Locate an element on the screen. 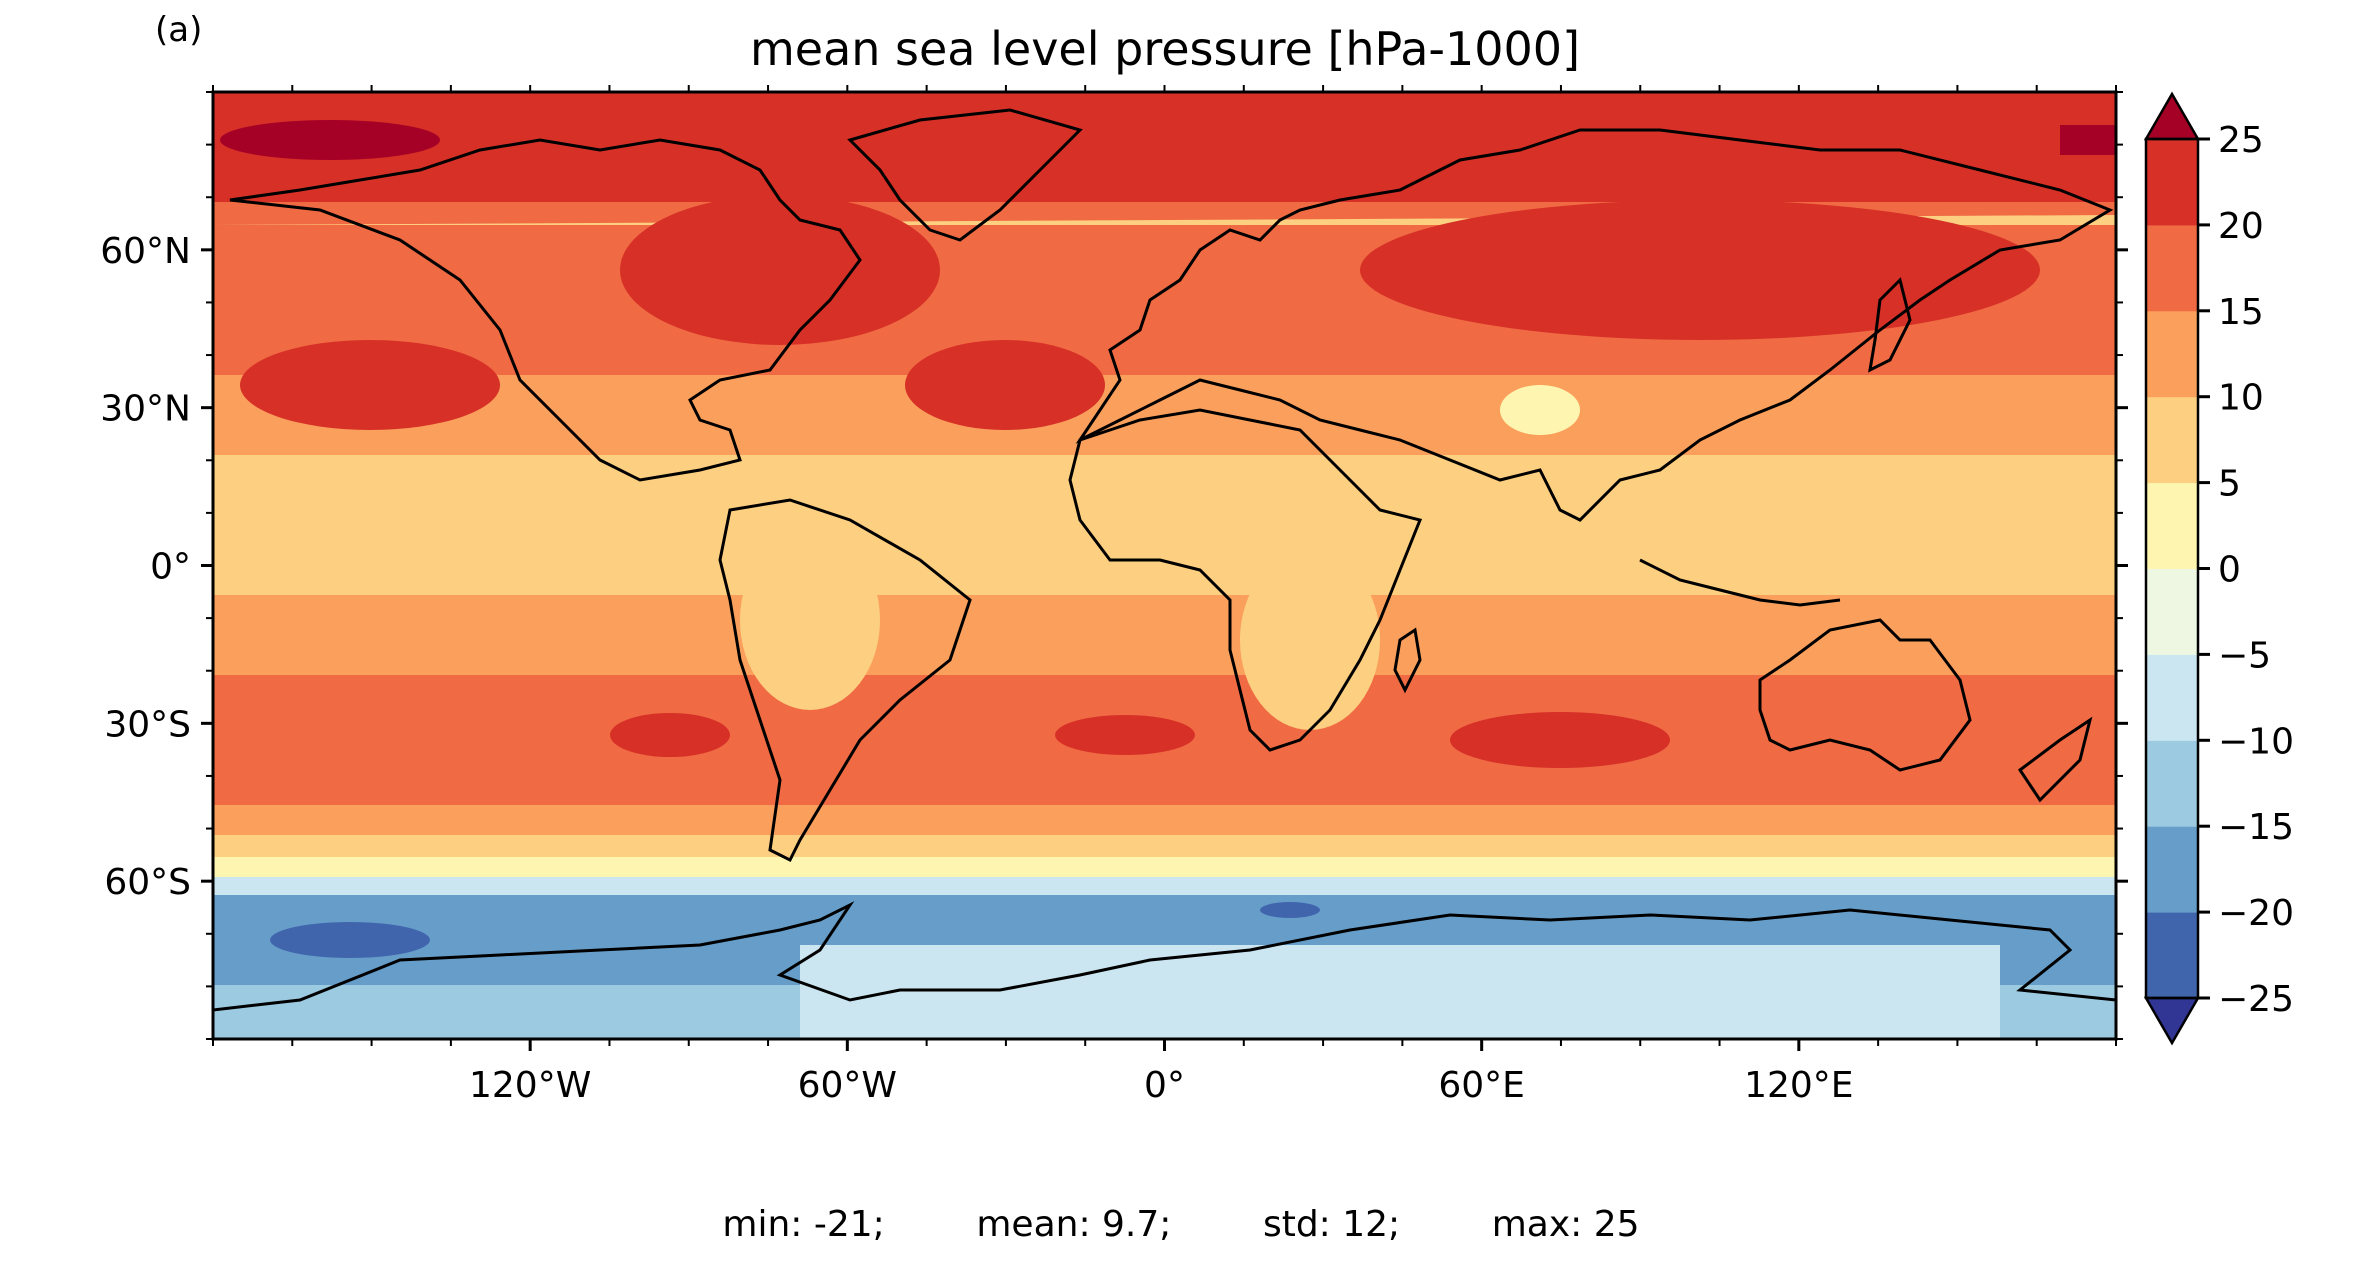  panel-label: (a) is located at coordinates (179, 30).